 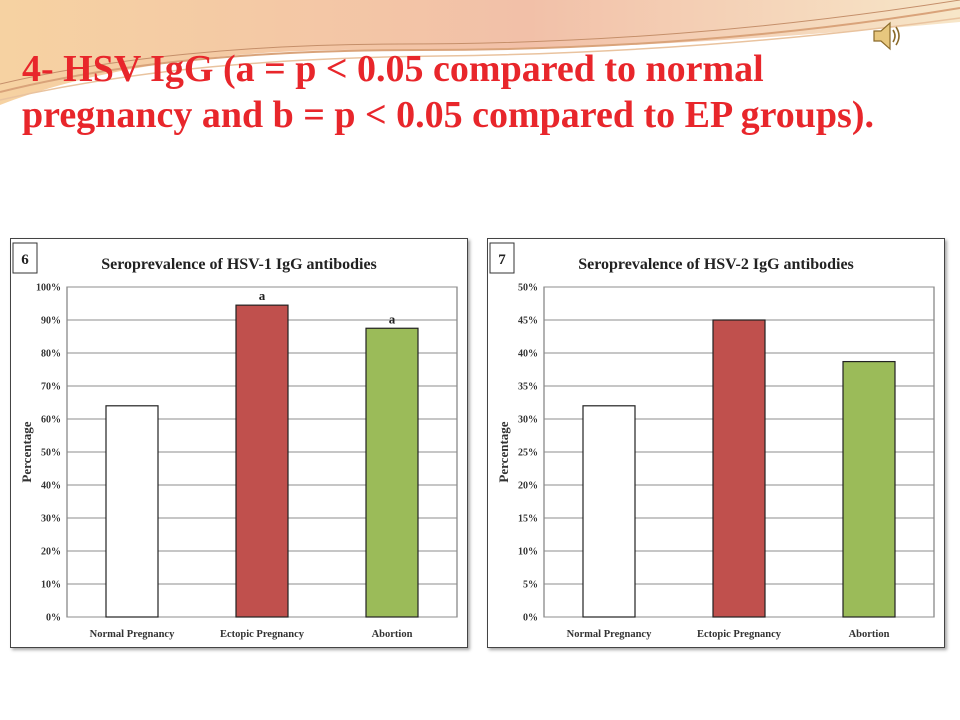 I want to click on decorative-banner, so click(x=480, y=52).